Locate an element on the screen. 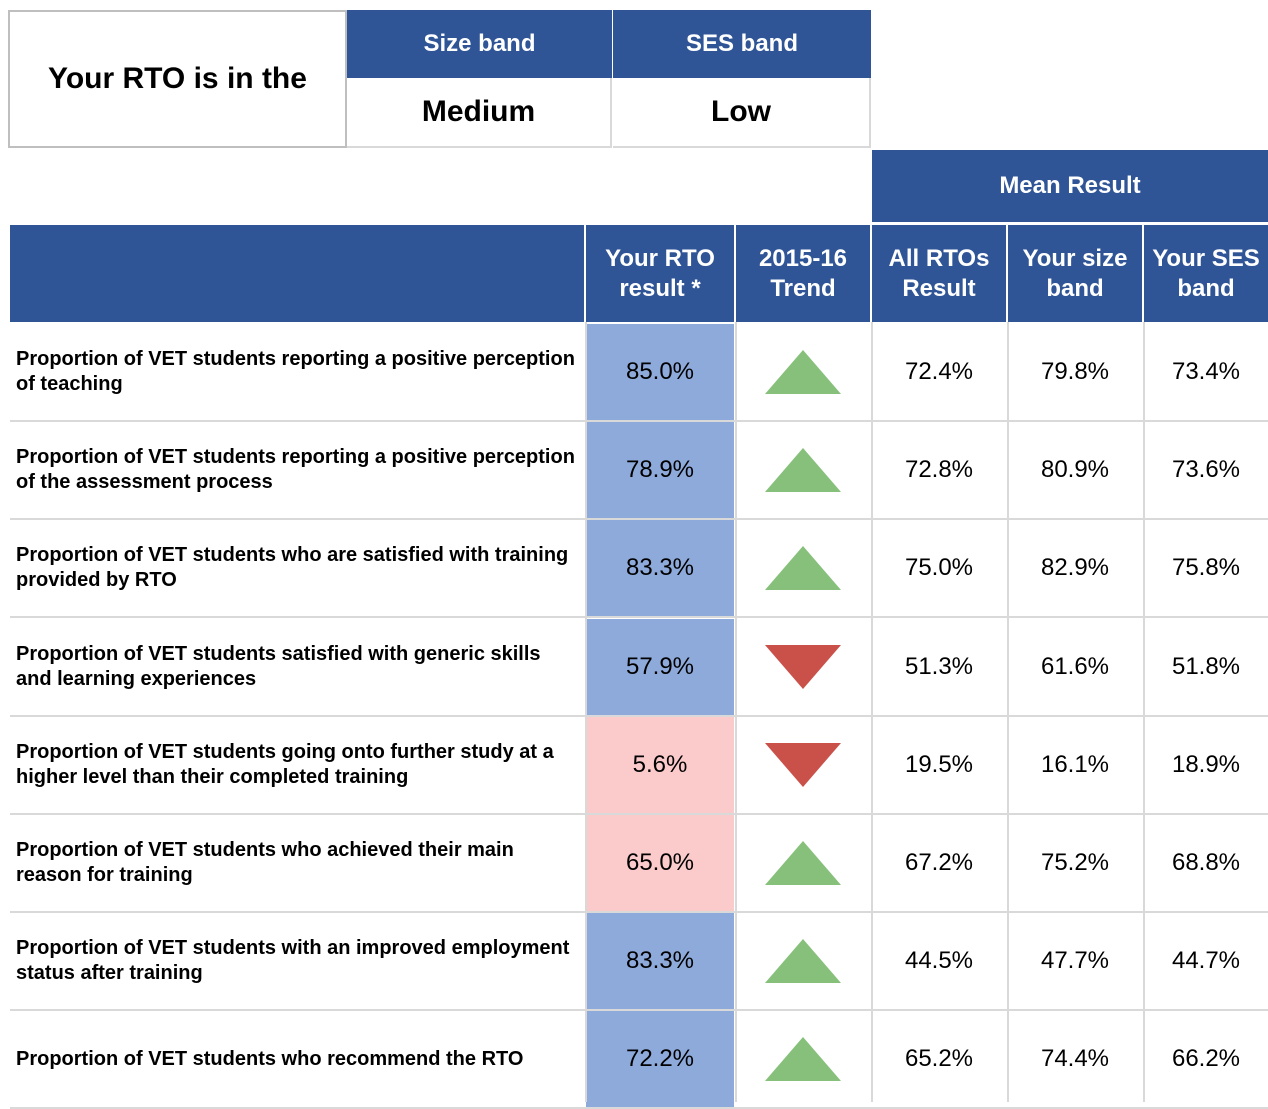 The width and height of the screenshot is (1268, 1109). value-cell-text: 73.4% is located at coordinates (1206, 371).